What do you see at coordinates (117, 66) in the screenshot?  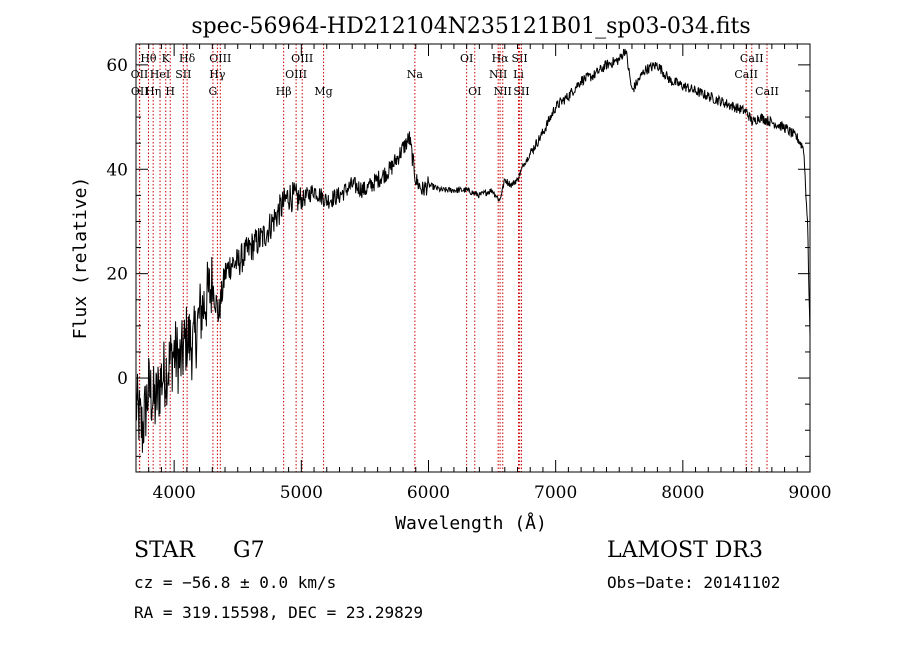 I see `y-tick-label: 60` at bounding box center [117, 66].